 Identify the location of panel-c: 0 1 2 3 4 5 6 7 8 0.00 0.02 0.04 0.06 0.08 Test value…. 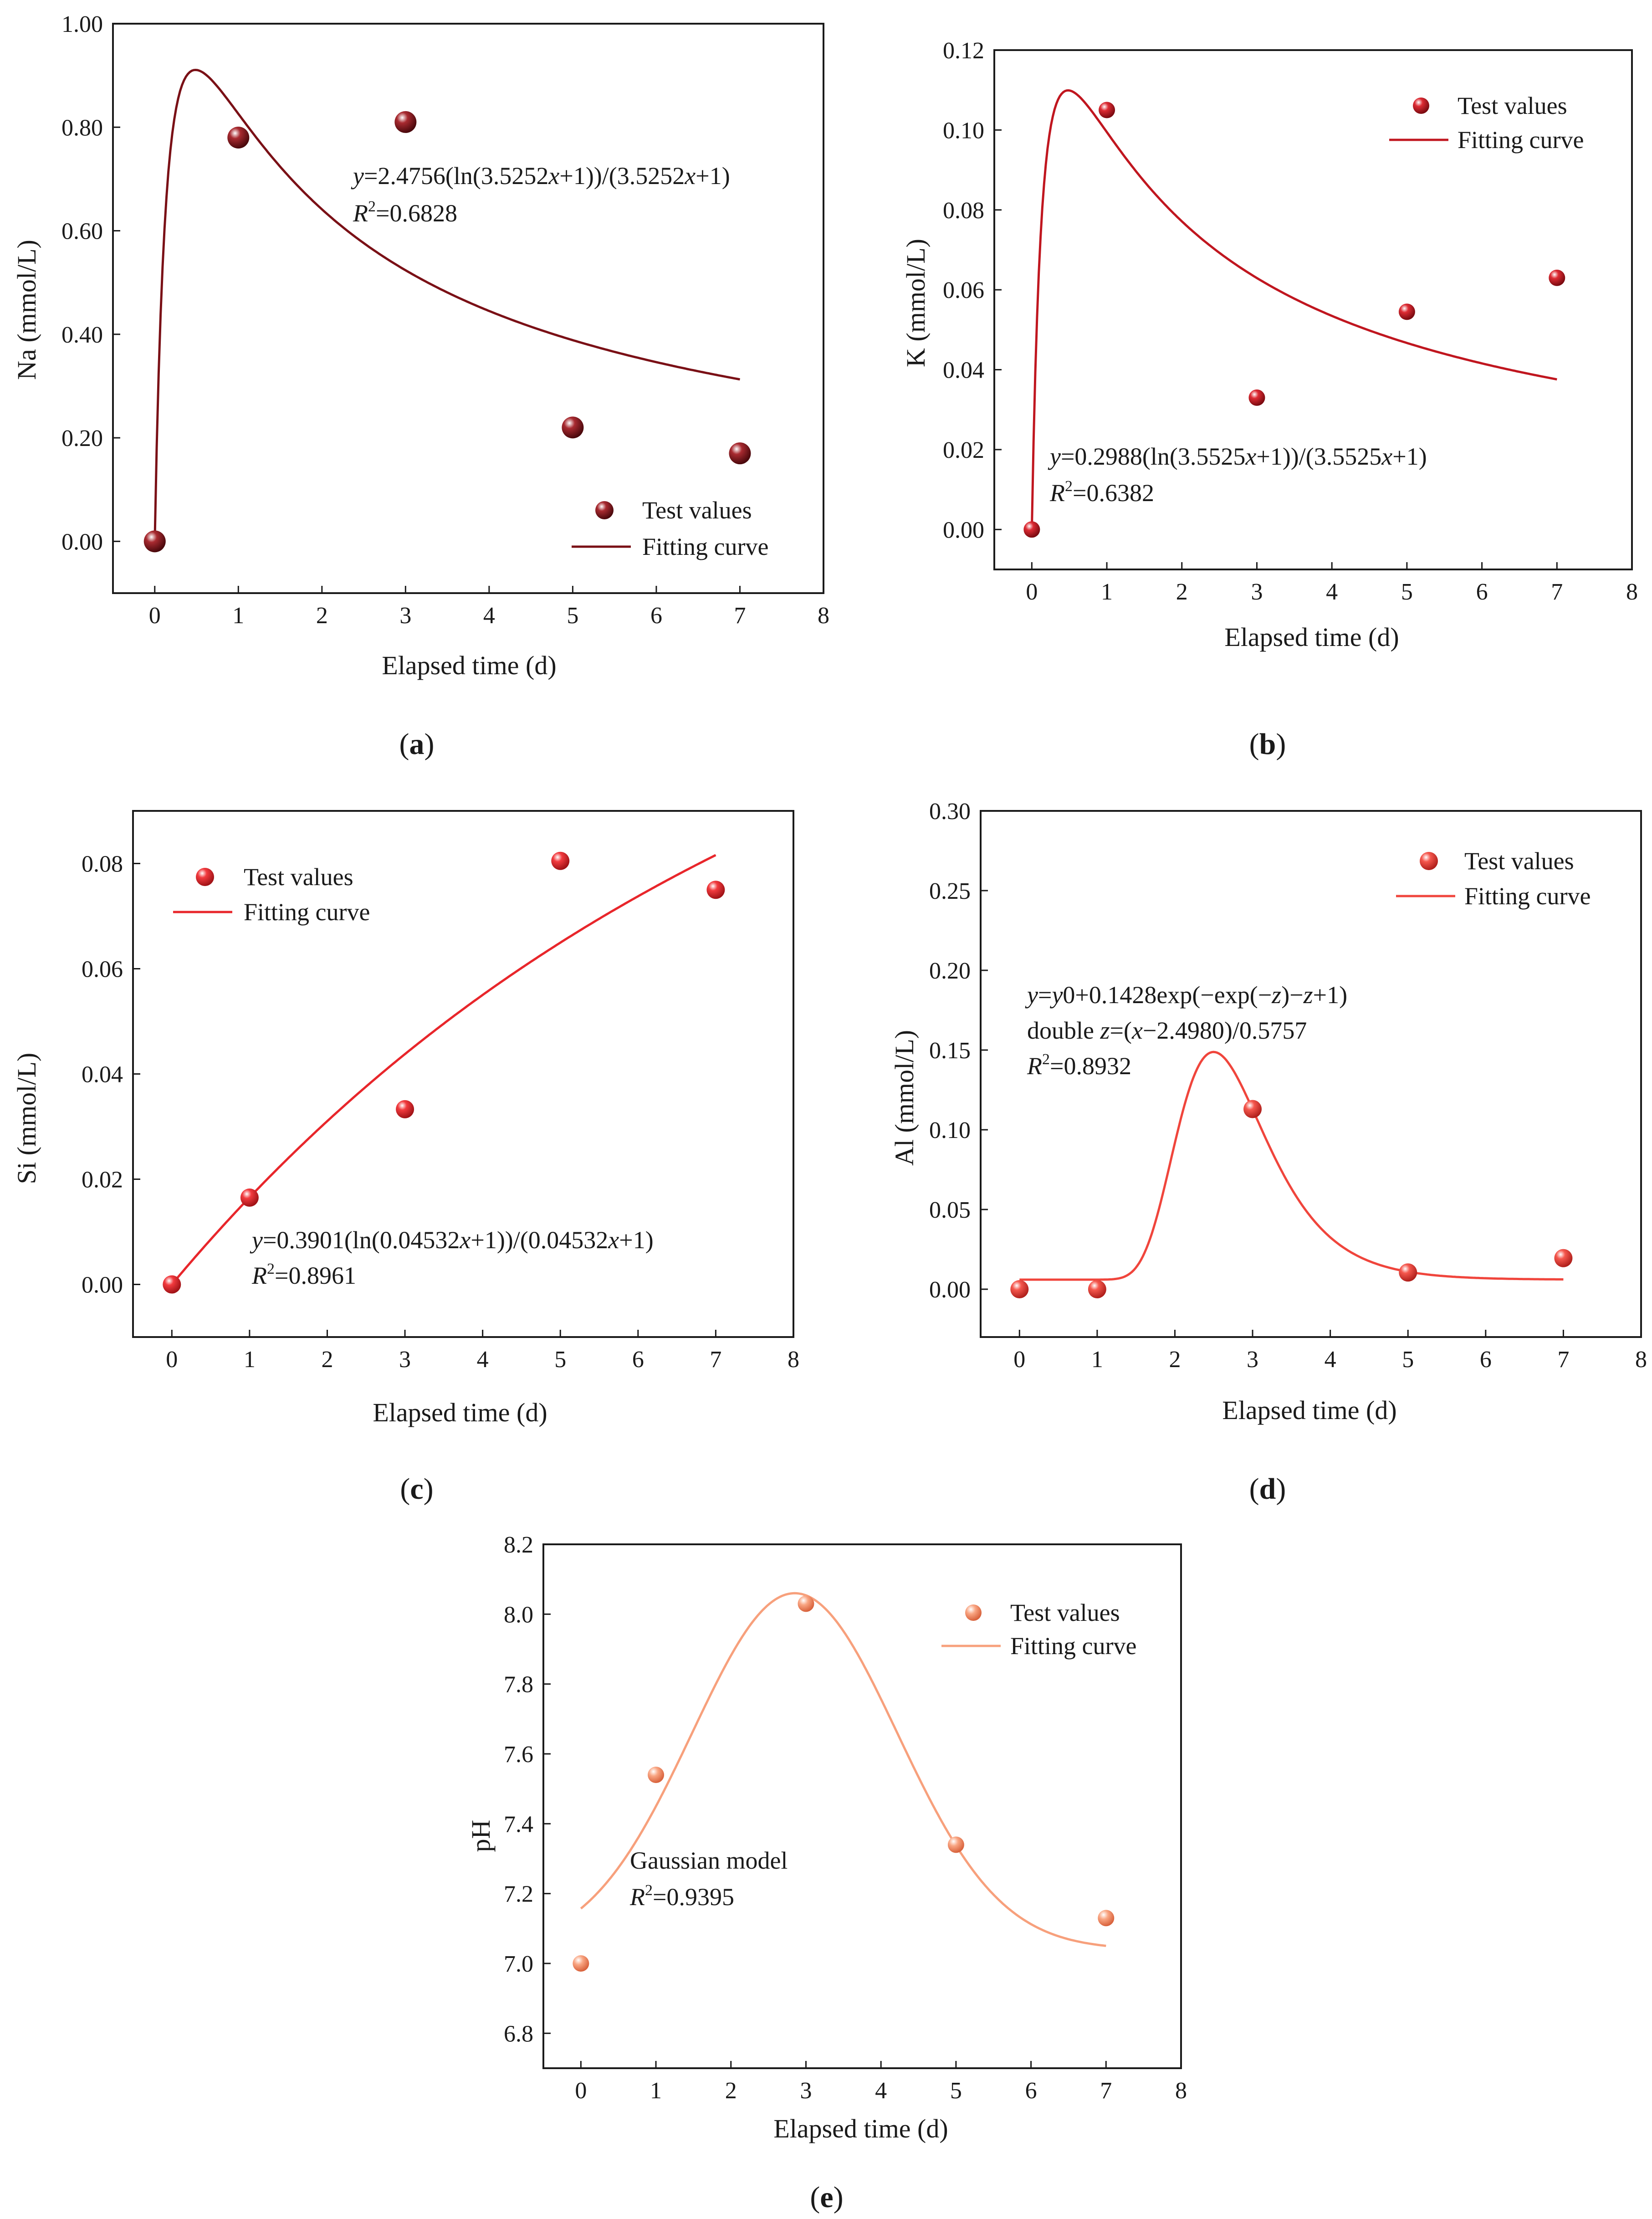
(406, 1158).